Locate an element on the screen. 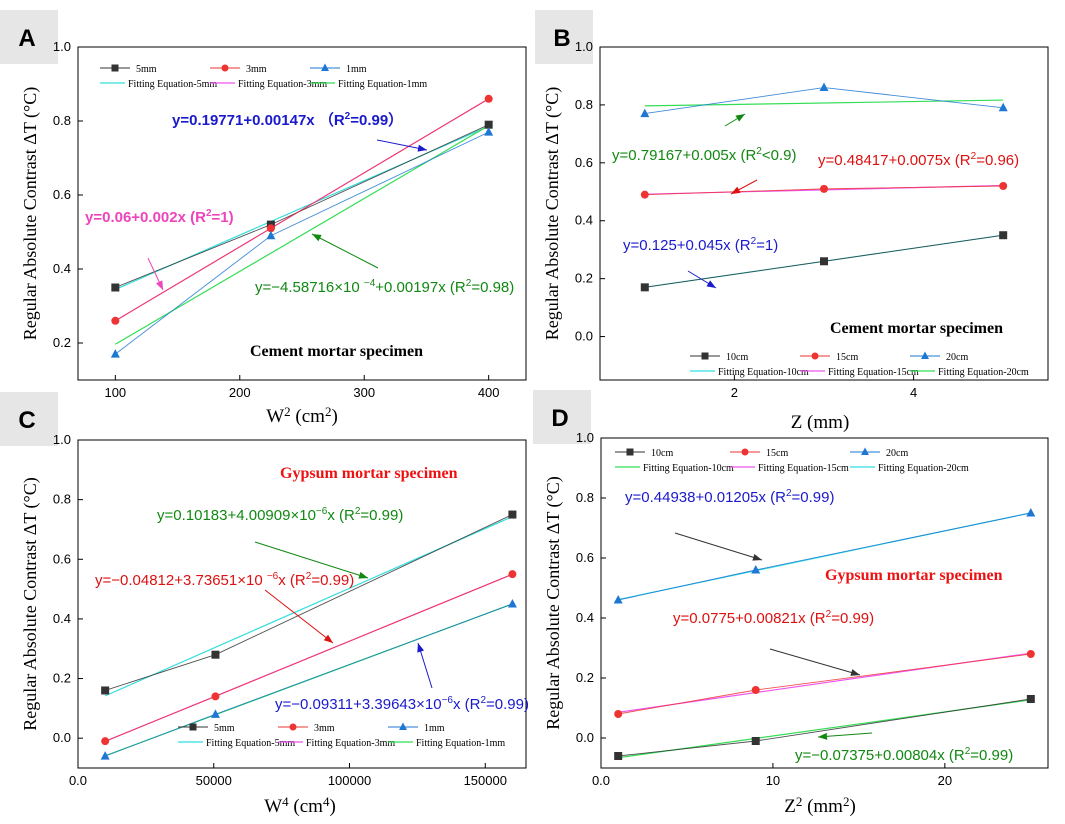 The height and width of the screenshot is (824, 1065). panel-label: A is located at coordinates (26, 38).